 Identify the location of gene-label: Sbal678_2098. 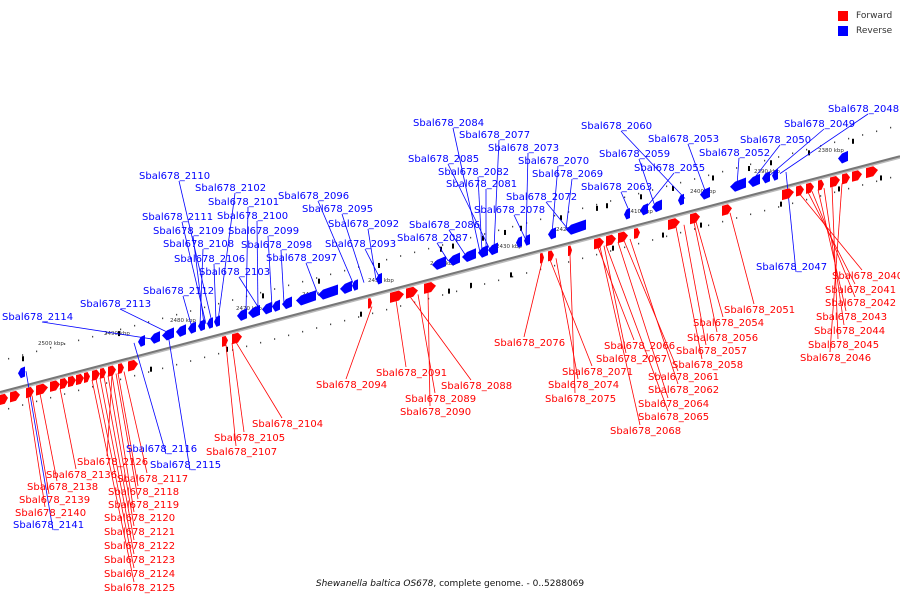
(276, 245).